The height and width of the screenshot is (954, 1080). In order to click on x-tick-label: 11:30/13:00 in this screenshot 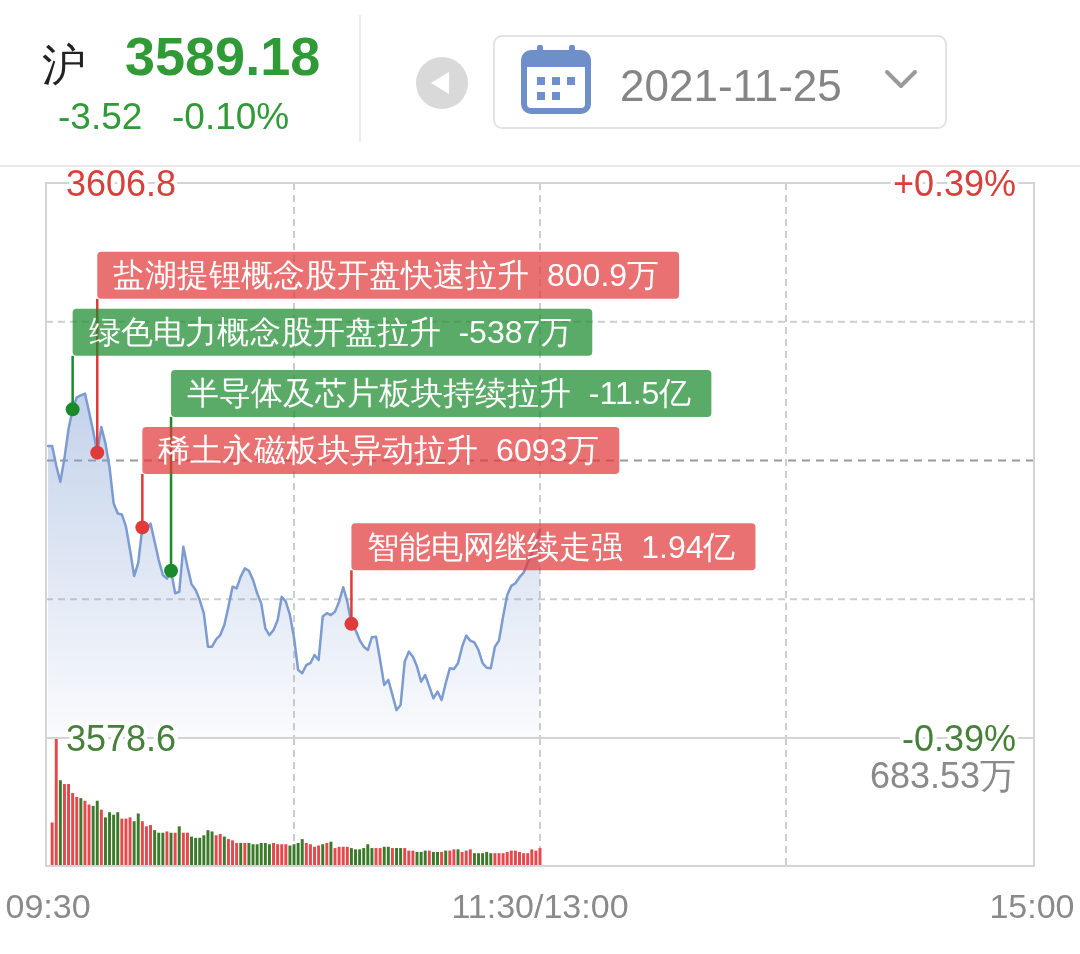, I will do `click(540, 906)`.